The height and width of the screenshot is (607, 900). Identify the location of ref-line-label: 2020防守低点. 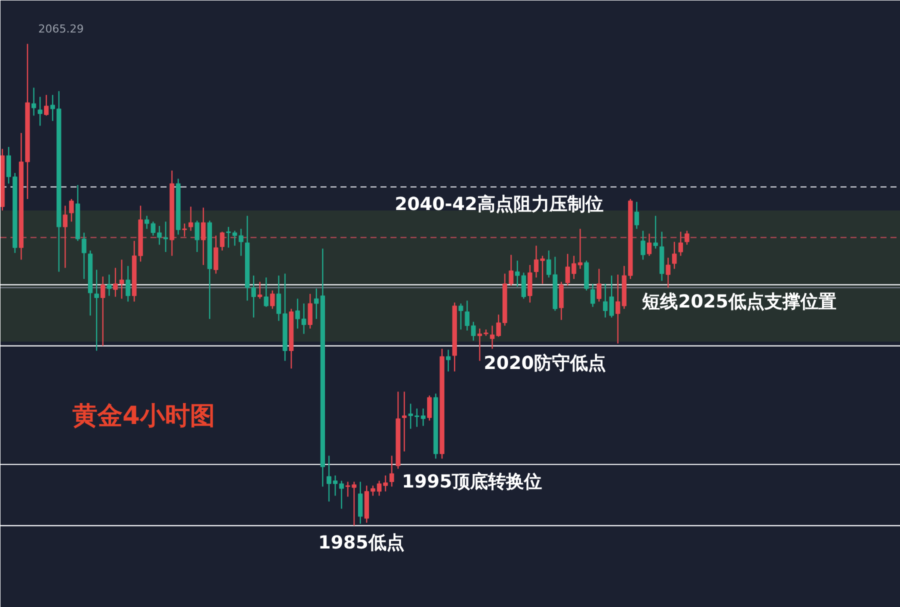
(545, 363).